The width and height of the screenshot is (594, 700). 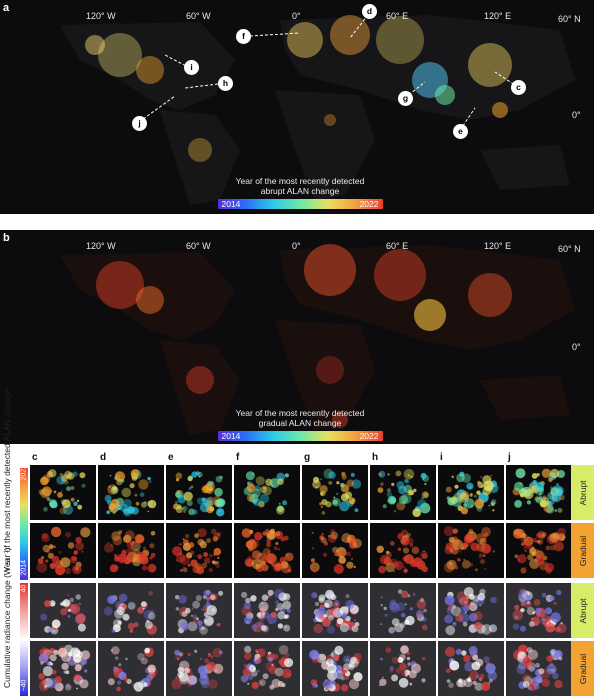 What do you see at coordinates (300, 436) in the screenshot?
I see `legend-colorbar-b: 2014 2022` at bounding box center [300, 436].